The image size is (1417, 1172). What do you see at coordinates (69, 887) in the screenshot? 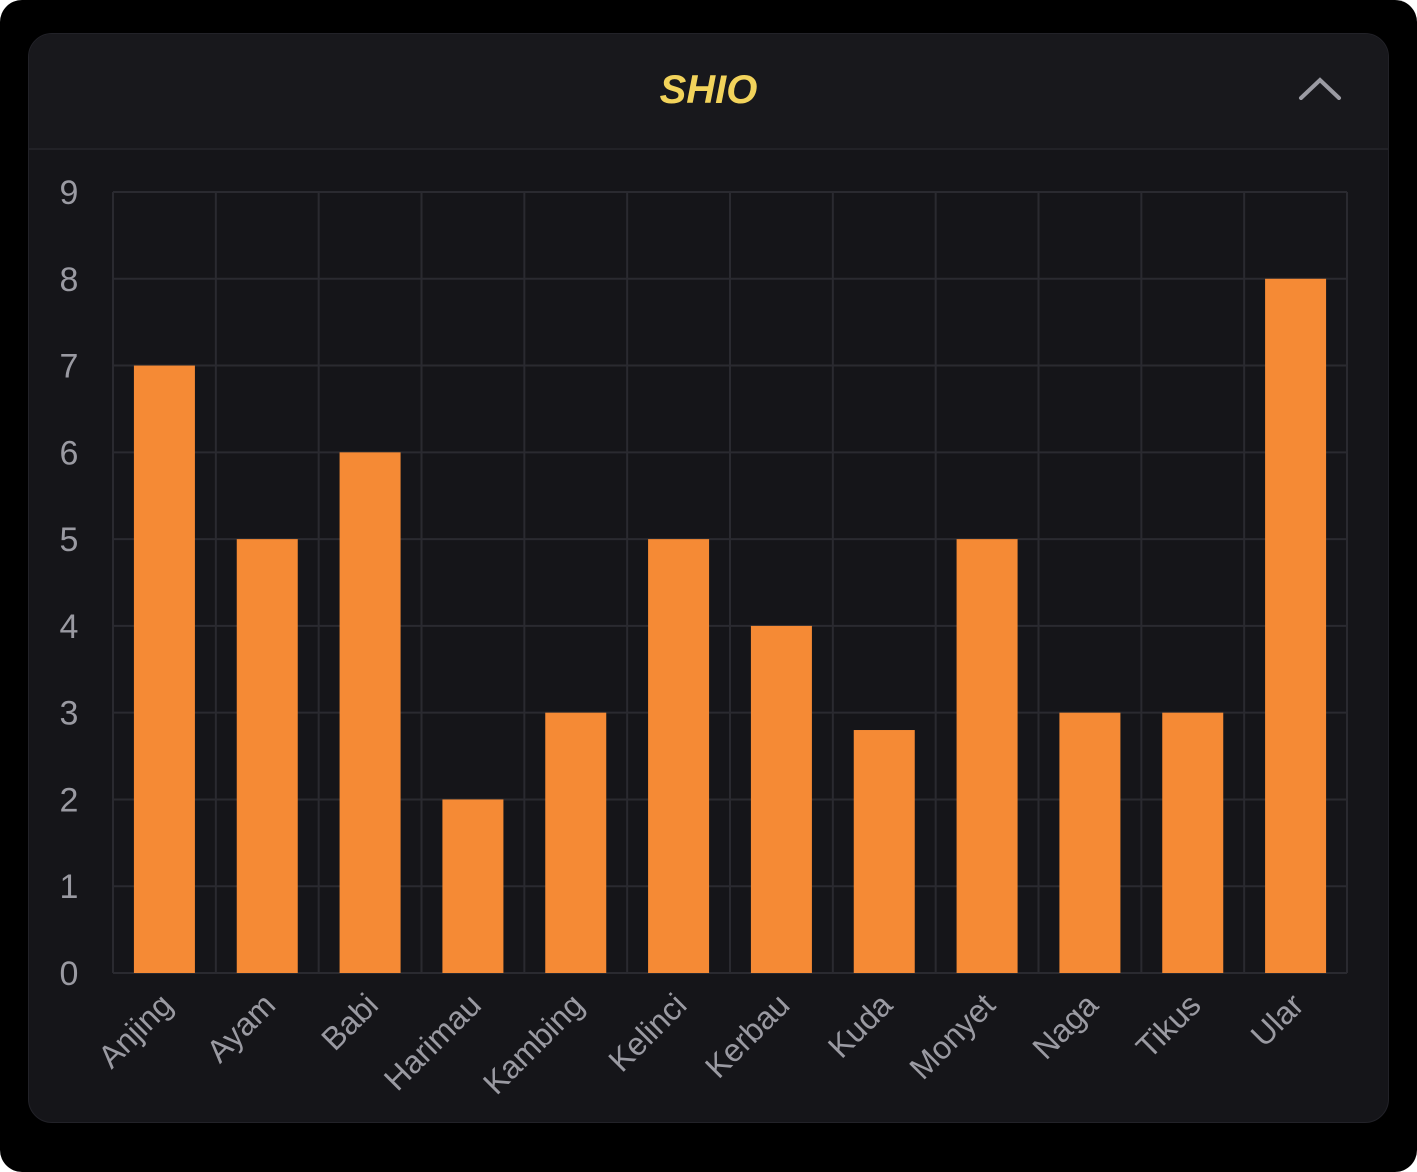
I see `y-tick-label: 1` at bounding box center [69, 887].